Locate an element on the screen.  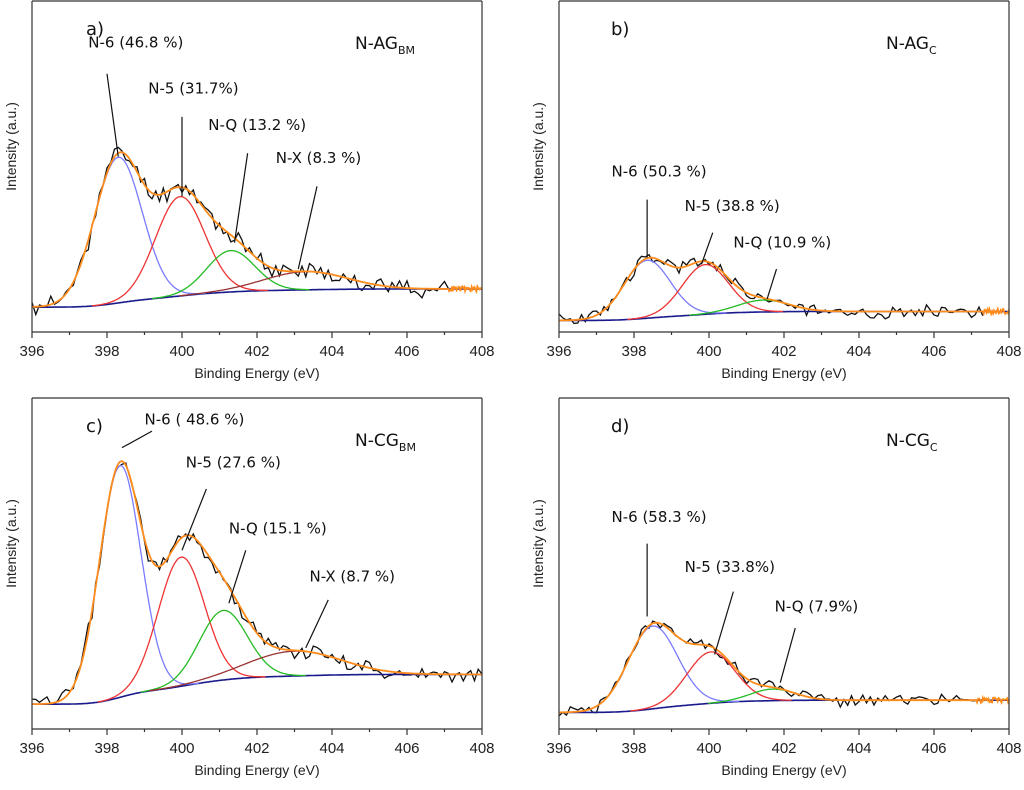
peak-annotation-label: N-Q (7.9%) is located at coordinates (817, 606).